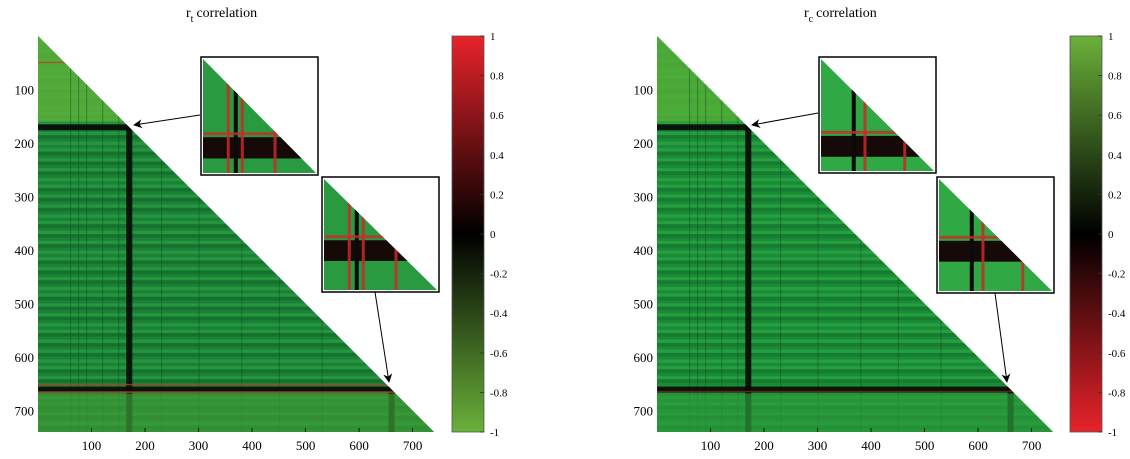 The image size is (1130, 459). I want to click on inset-red-row, so click(259, 134).